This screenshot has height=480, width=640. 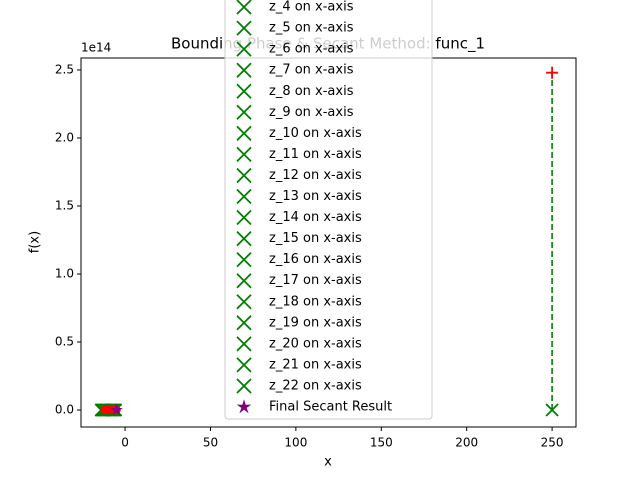 What do you see at coordinates (210, 443) in the screenshot?
I see `x-tick-label: 50` at bounding box center [210, 443].